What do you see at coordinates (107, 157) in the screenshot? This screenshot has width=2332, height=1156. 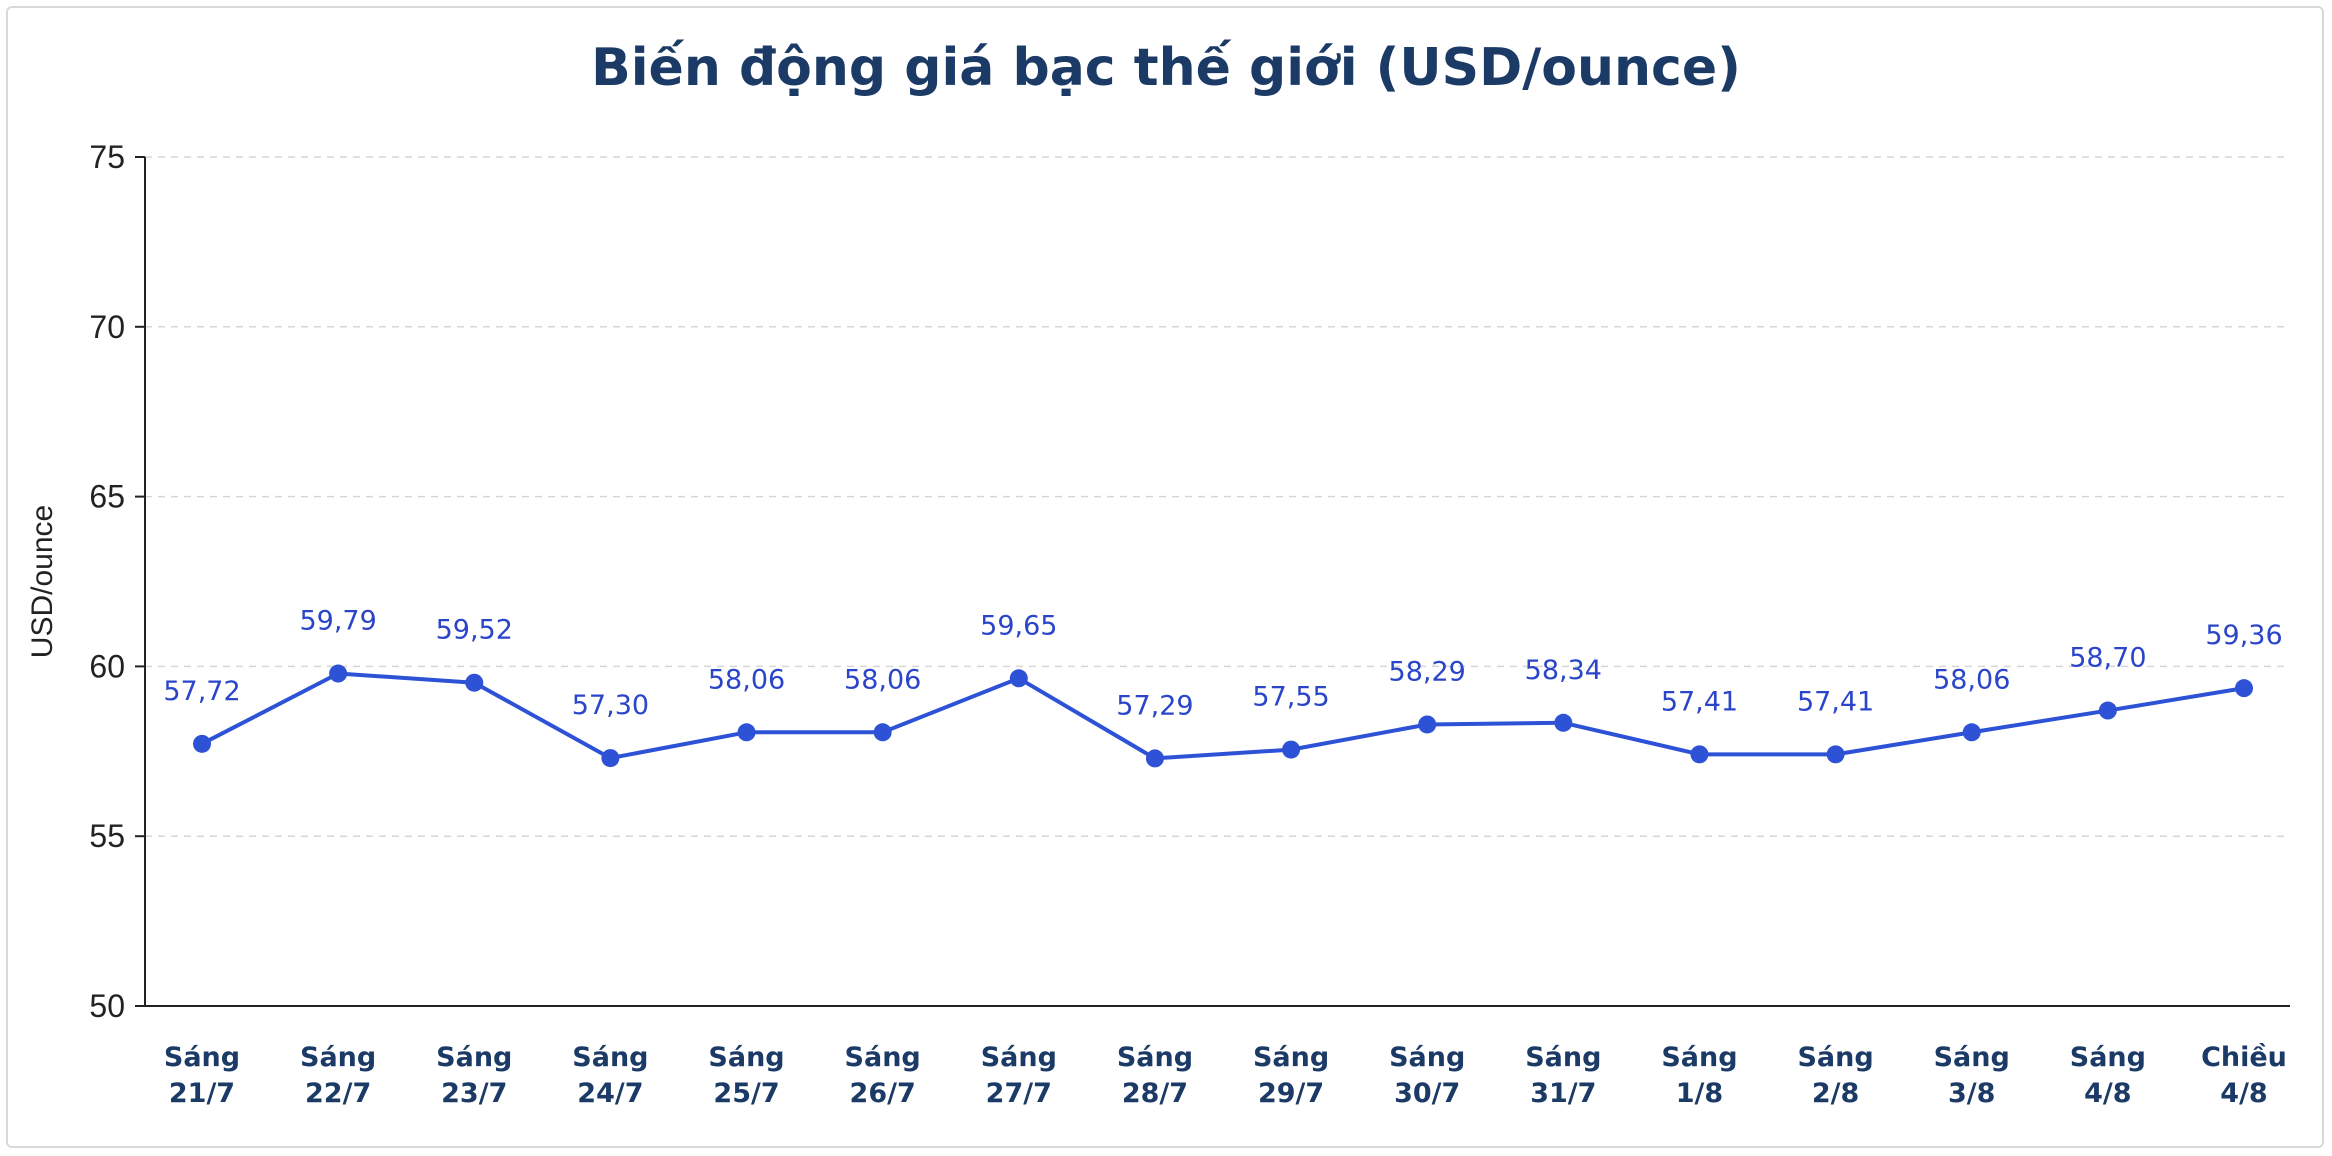 I see `y-tick-label: 75` at bounding box center [107, 157].